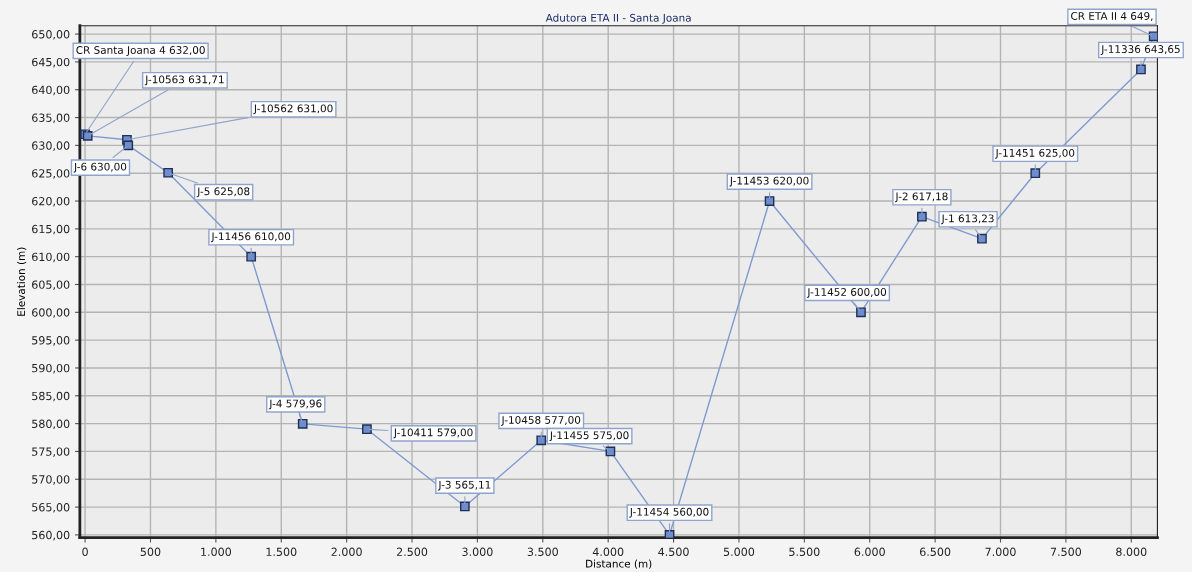  Describe the element at coordinates (433, 433) in the screenshot. I see `annotation: J-10411 579,00` at that location.